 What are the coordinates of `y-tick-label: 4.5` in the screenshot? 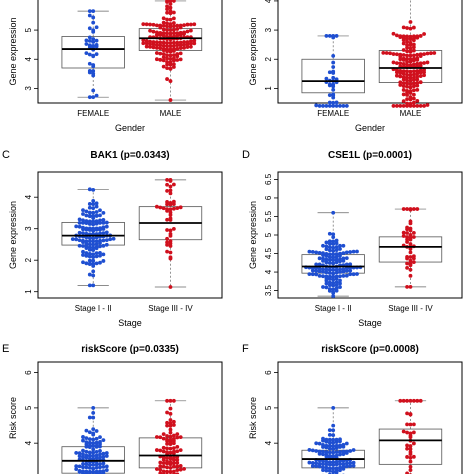 It's located at (268, 253).